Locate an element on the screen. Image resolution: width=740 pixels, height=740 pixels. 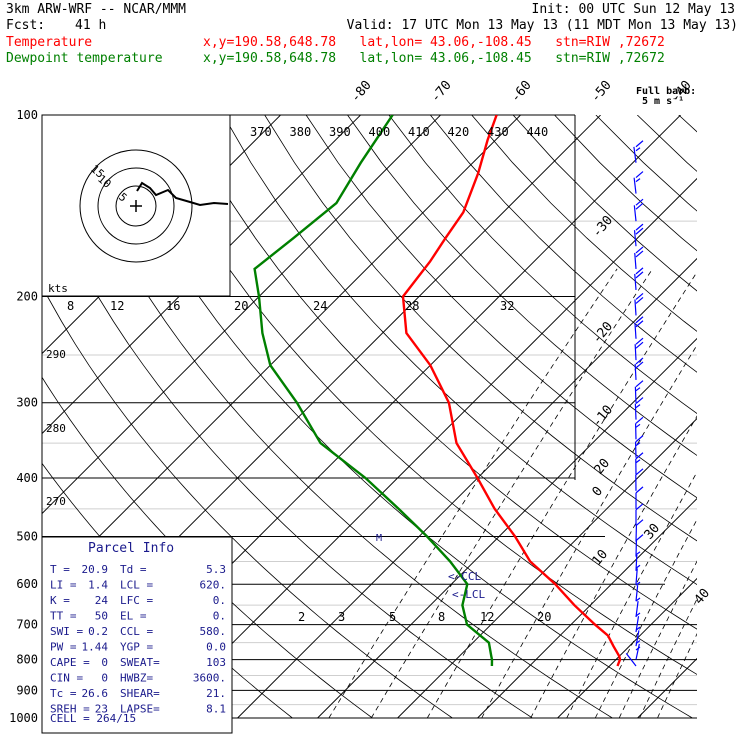
isotherm-label: 0 is located at coordinates (598, 492).